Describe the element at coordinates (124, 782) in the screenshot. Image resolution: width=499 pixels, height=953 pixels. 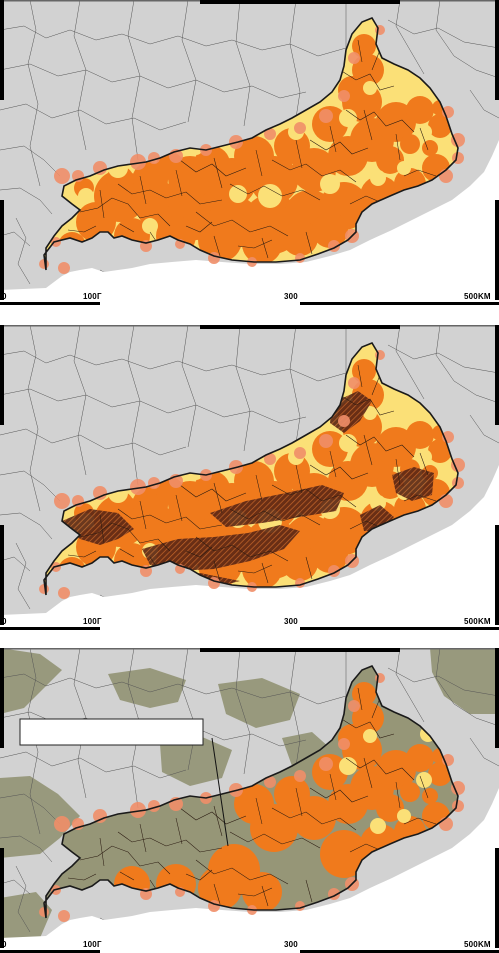
I see `label-box` at that location.